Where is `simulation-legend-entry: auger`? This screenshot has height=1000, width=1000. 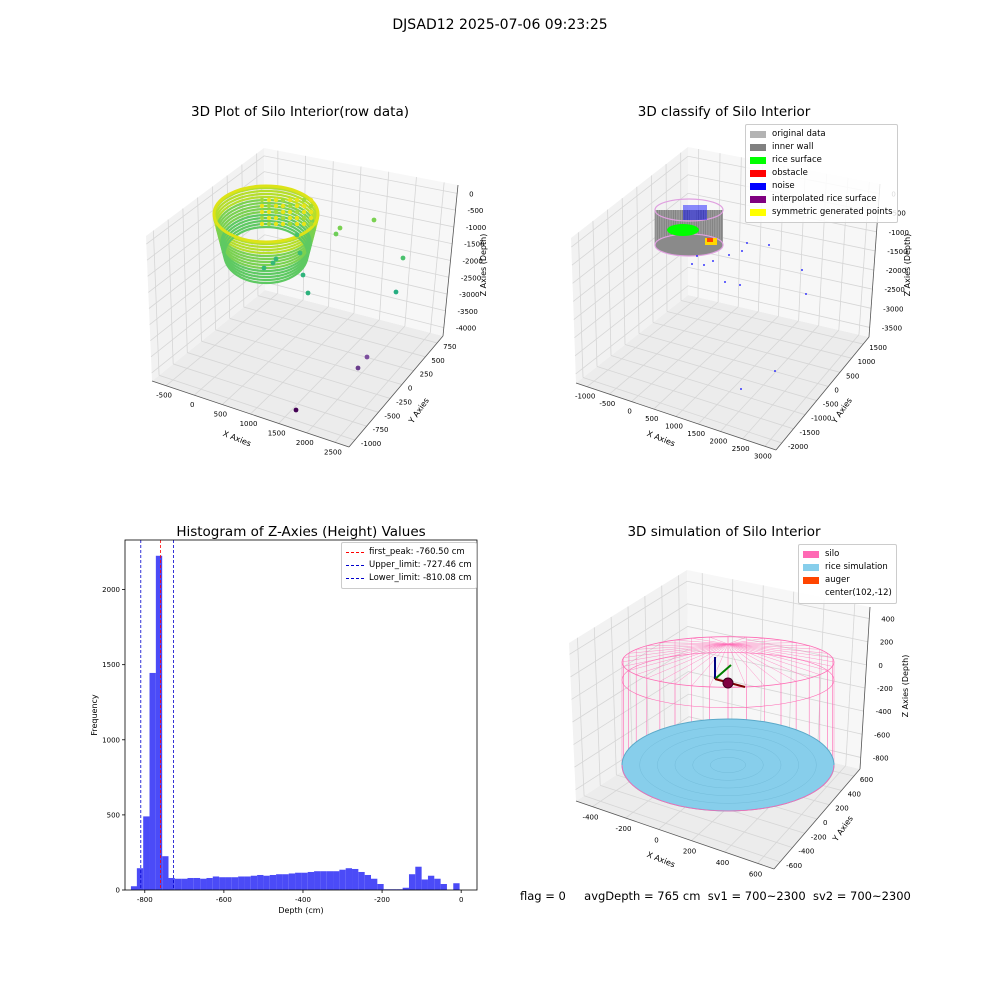
simulation-legend-entry: auger is located at coordinates (847, 580).